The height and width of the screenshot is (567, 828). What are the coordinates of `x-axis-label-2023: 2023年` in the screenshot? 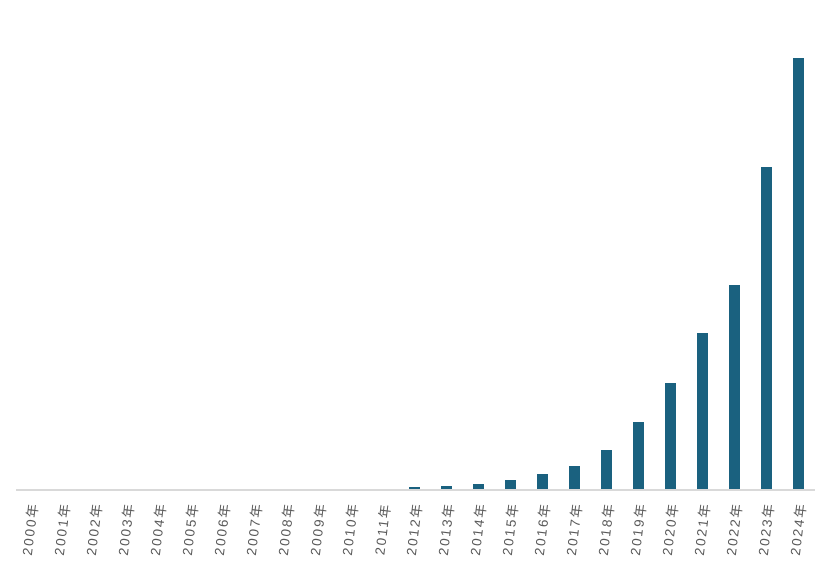 It's located at (767, 529).